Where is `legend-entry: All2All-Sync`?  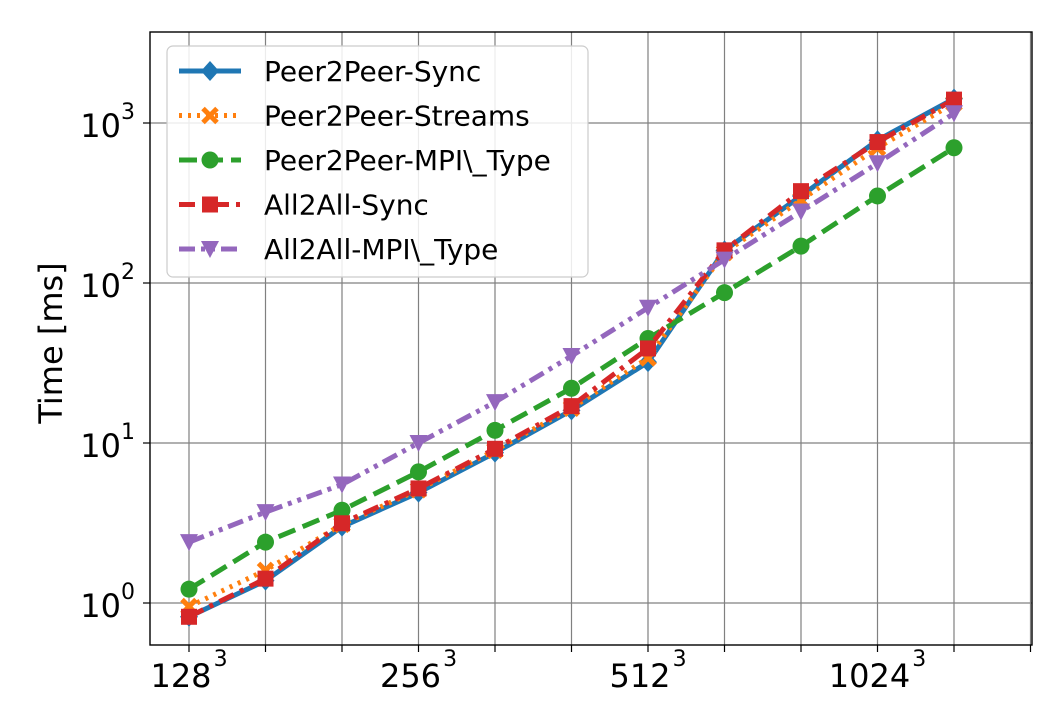 legend-entry: All2All-Sync is located at coordinates (304, 205).